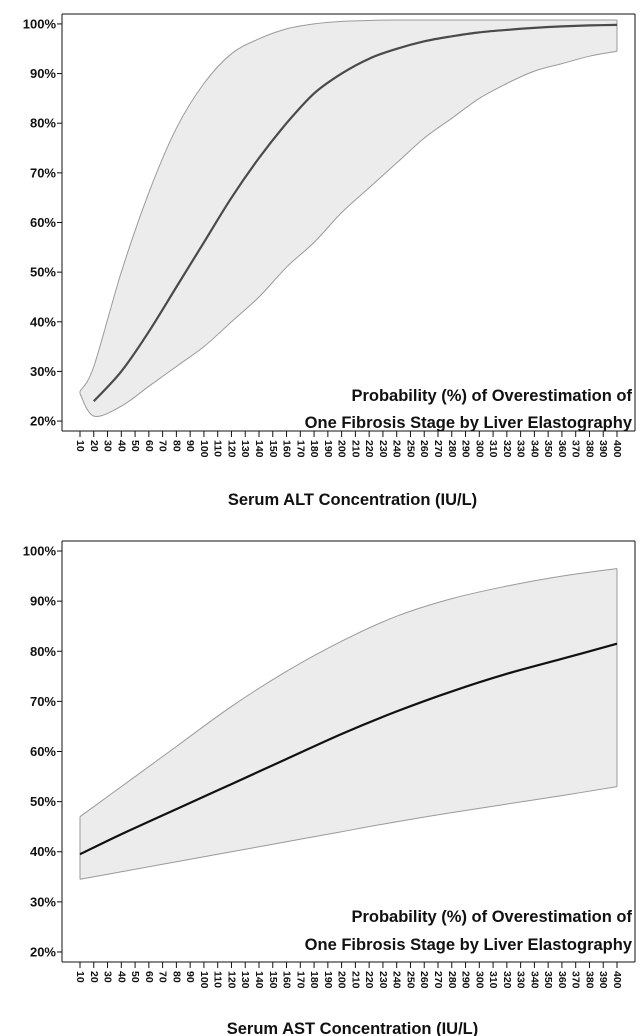 This screenshot has width=642, height=1036. Describe the element at coordinates (108, 446) in the screenshot. I see `alt-xtick-label: 30` at that location.